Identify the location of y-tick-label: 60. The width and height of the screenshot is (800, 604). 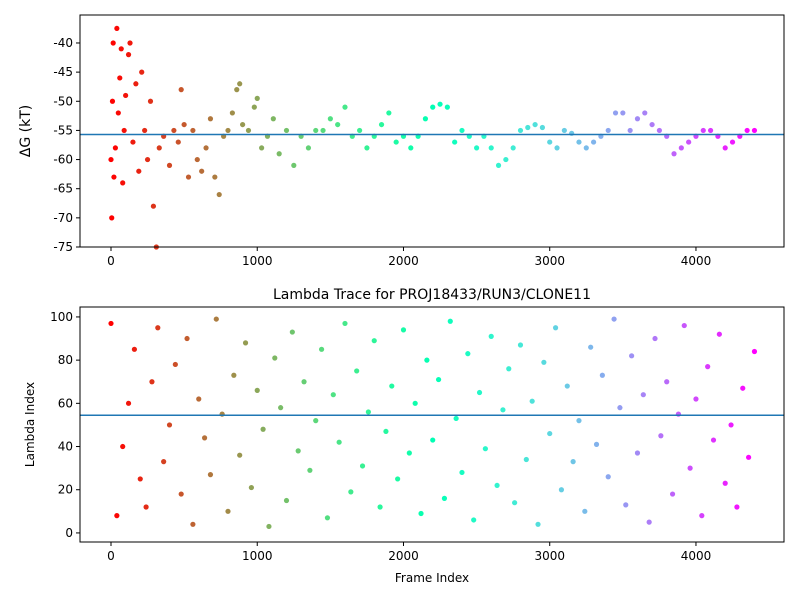
(65, 403).